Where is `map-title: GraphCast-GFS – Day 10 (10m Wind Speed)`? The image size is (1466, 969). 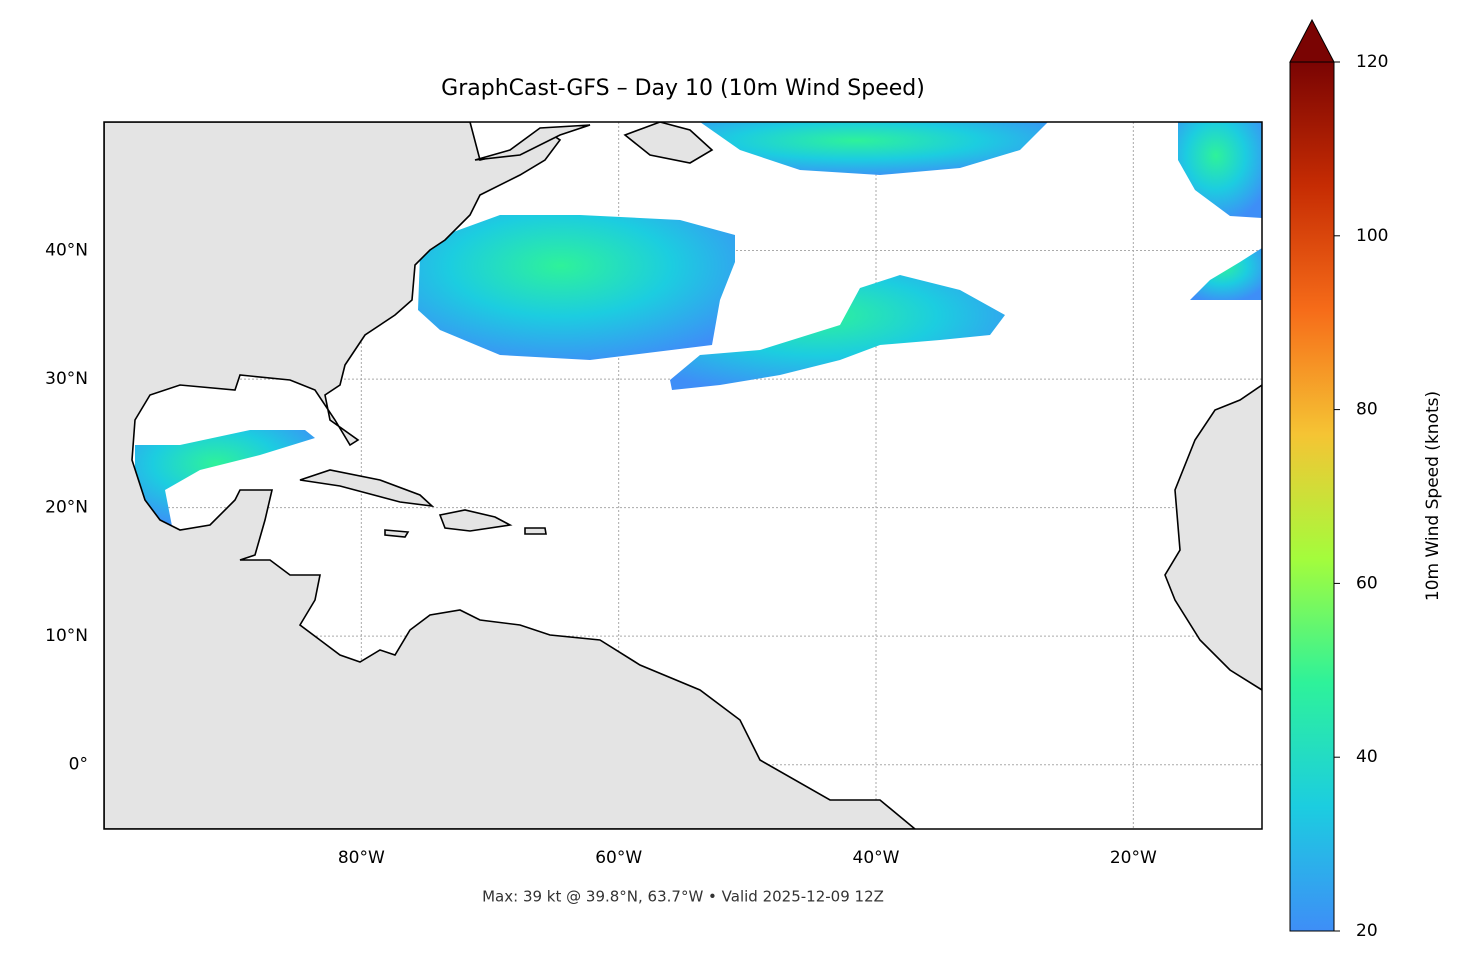
map-title: GraphCast-GFS – Day 10 (10m Wind Speed) is located at coordinates (683, 88).